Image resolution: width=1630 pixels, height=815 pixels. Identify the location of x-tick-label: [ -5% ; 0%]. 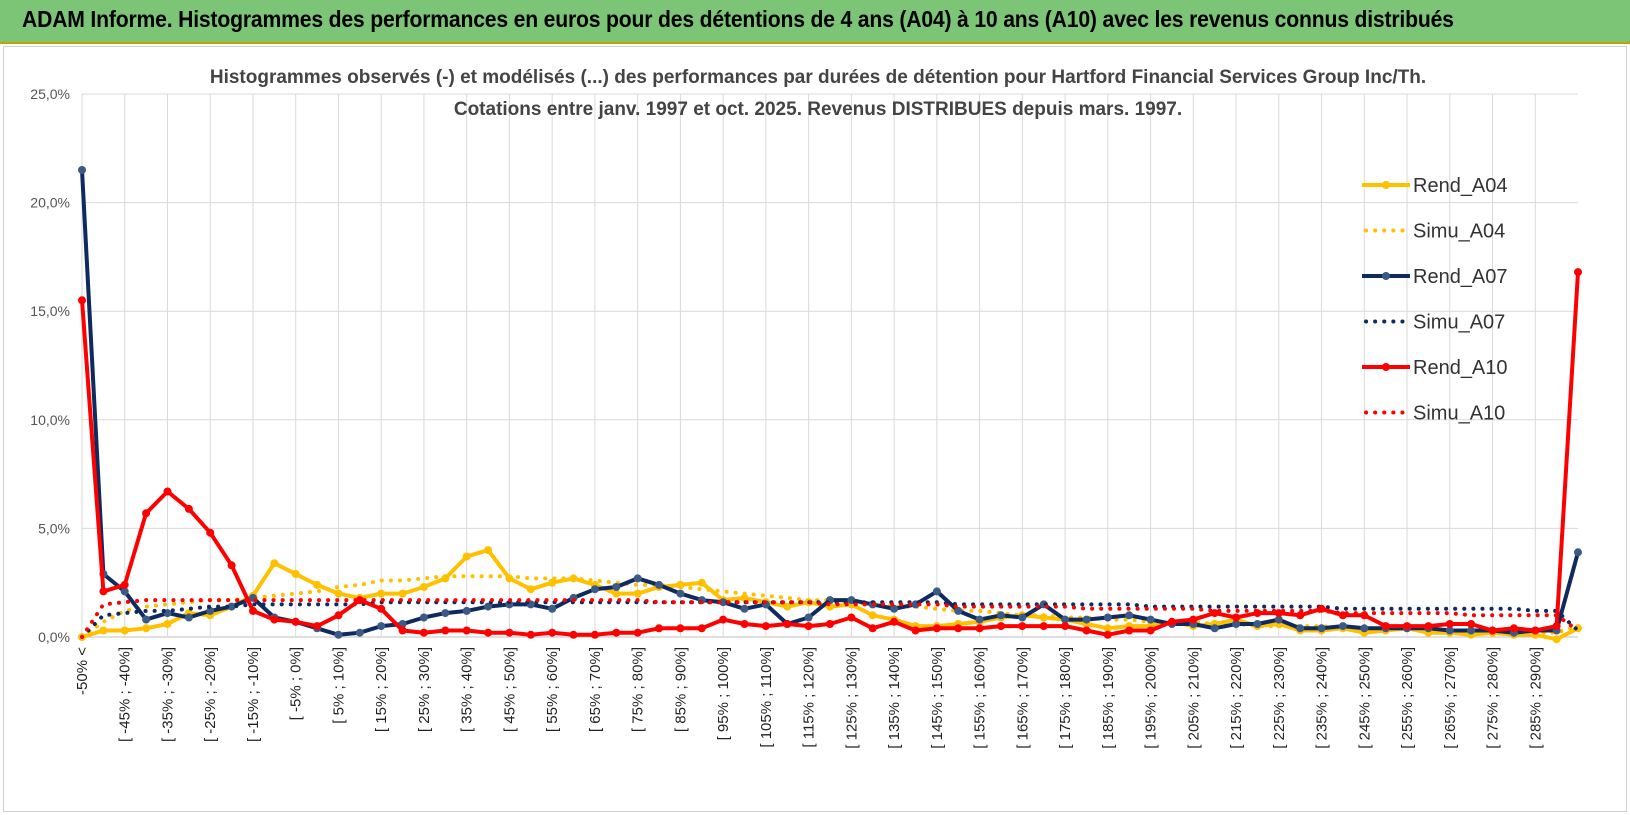
(296, 683).